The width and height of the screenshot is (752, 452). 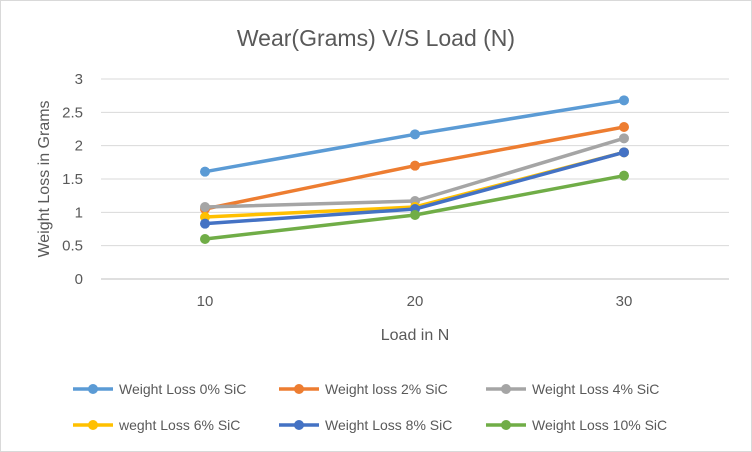 What do you see at coordinates (179, 425) in the screenshot?
I see `legend-label: weght Loss 6% SiC` at bounding box center [179, 425].